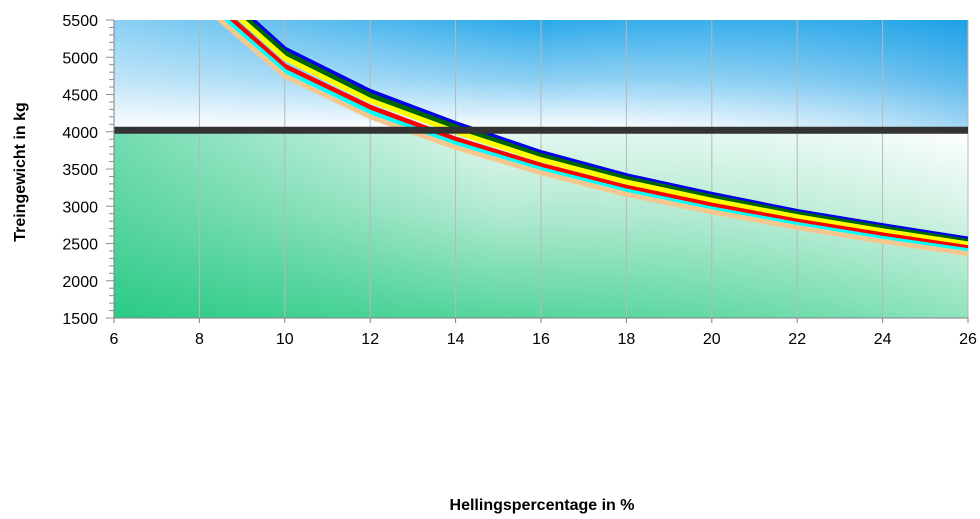 This screenshot has height=519, width=980. Describe the element at coordinates (370, 339) in the screenshot. I see `x-tick-label: 12` at that location.